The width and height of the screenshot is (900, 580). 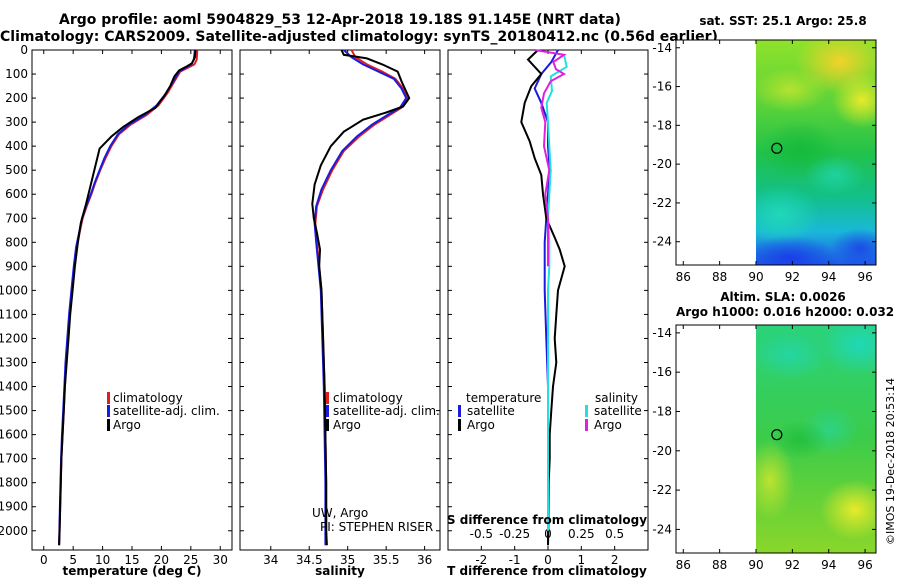 What do you see at coordinates (608, 425) in the screenshot?
I see `legend-label-s-argo: Argo` at bounding box center [608, 425].